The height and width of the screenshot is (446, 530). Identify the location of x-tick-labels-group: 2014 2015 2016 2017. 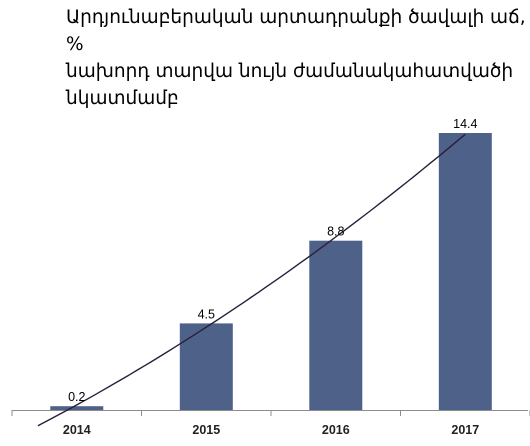
(271, 430).